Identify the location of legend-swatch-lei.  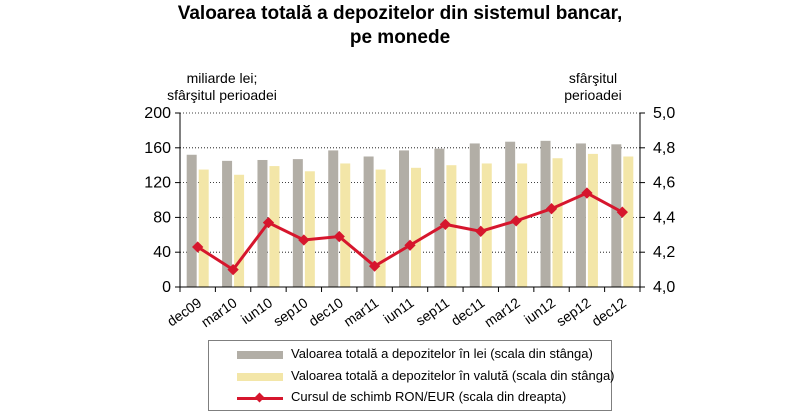
(260, 355).